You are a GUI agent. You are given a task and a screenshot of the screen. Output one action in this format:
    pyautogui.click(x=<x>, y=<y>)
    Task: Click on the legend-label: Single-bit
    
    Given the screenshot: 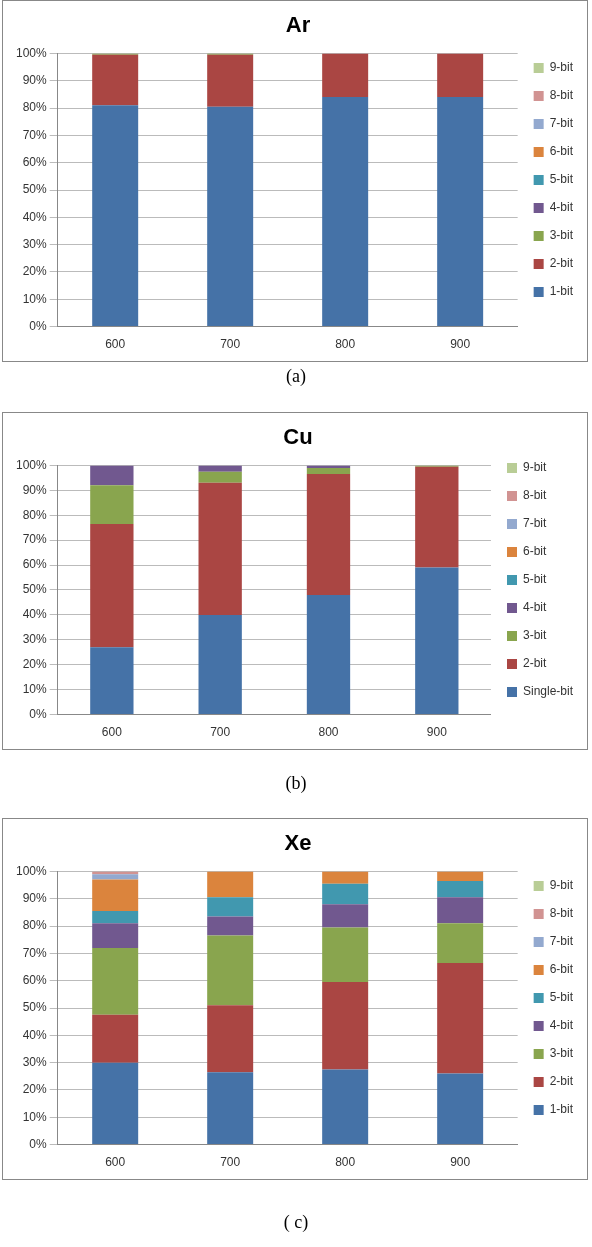 What is the action you would take?
    pyautogui.click(x=548, y=691)
    